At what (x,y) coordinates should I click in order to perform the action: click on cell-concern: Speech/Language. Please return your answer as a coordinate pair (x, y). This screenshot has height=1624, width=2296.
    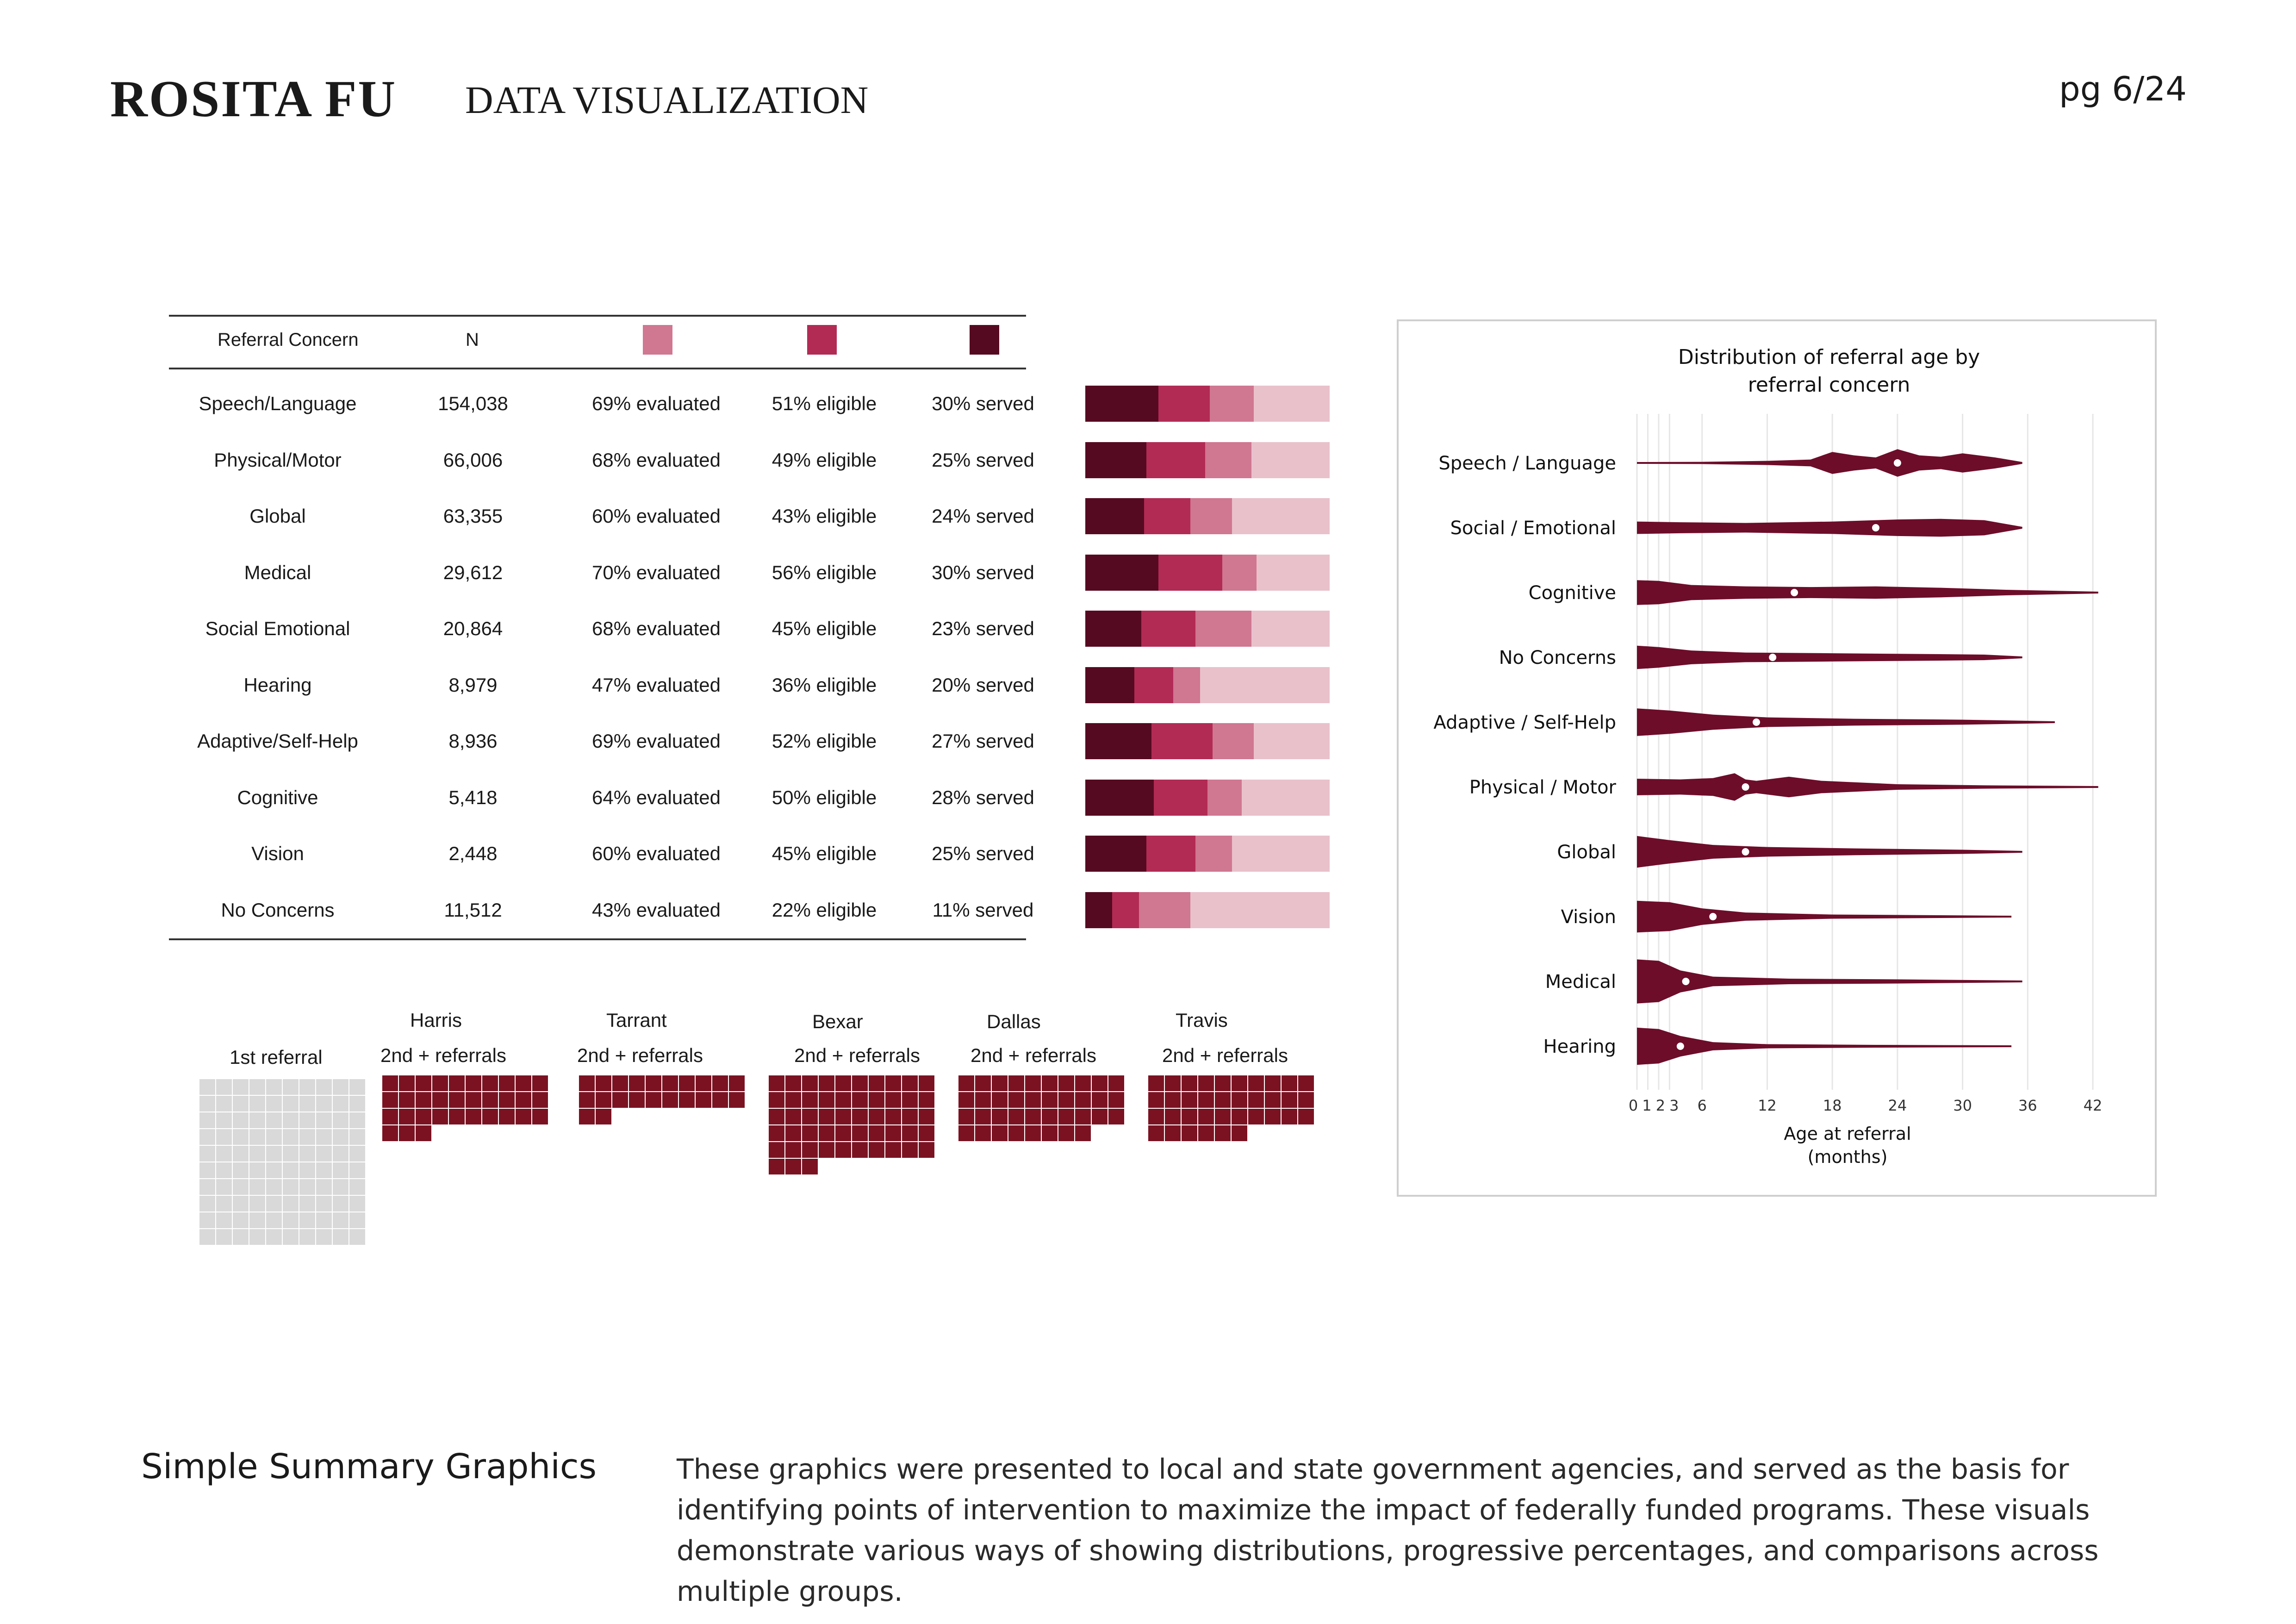
    Looking at the image, I should click on (278, 403).